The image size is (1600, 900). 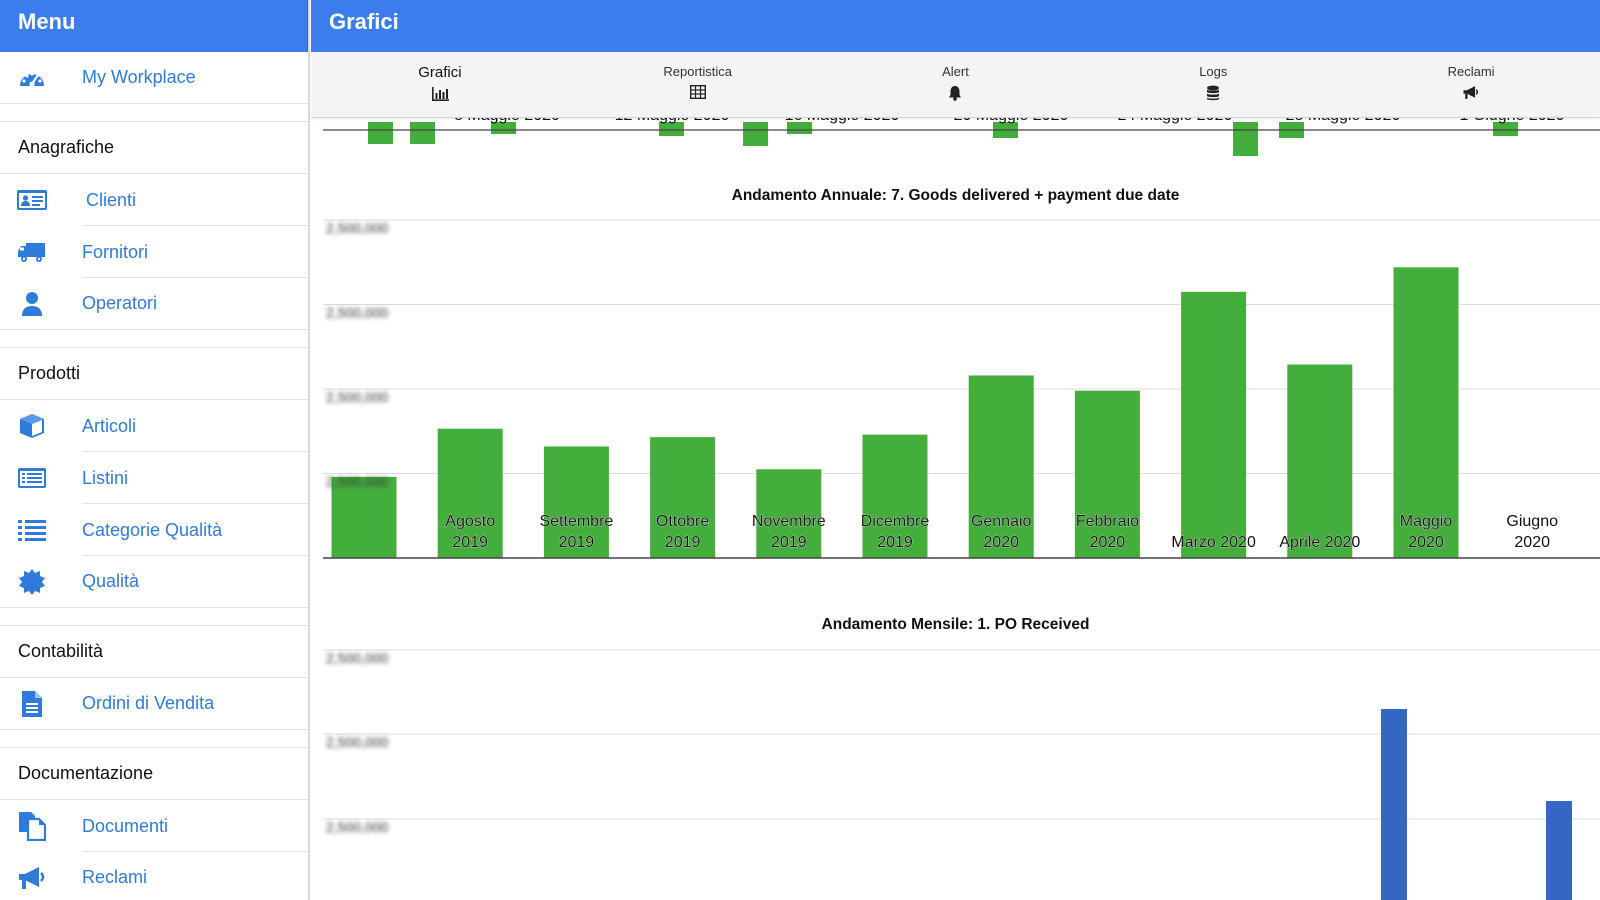 What do you see at coordinates (955, 93) in the screenshot?
I see `bell-icon` at bounding box center [955, 93].